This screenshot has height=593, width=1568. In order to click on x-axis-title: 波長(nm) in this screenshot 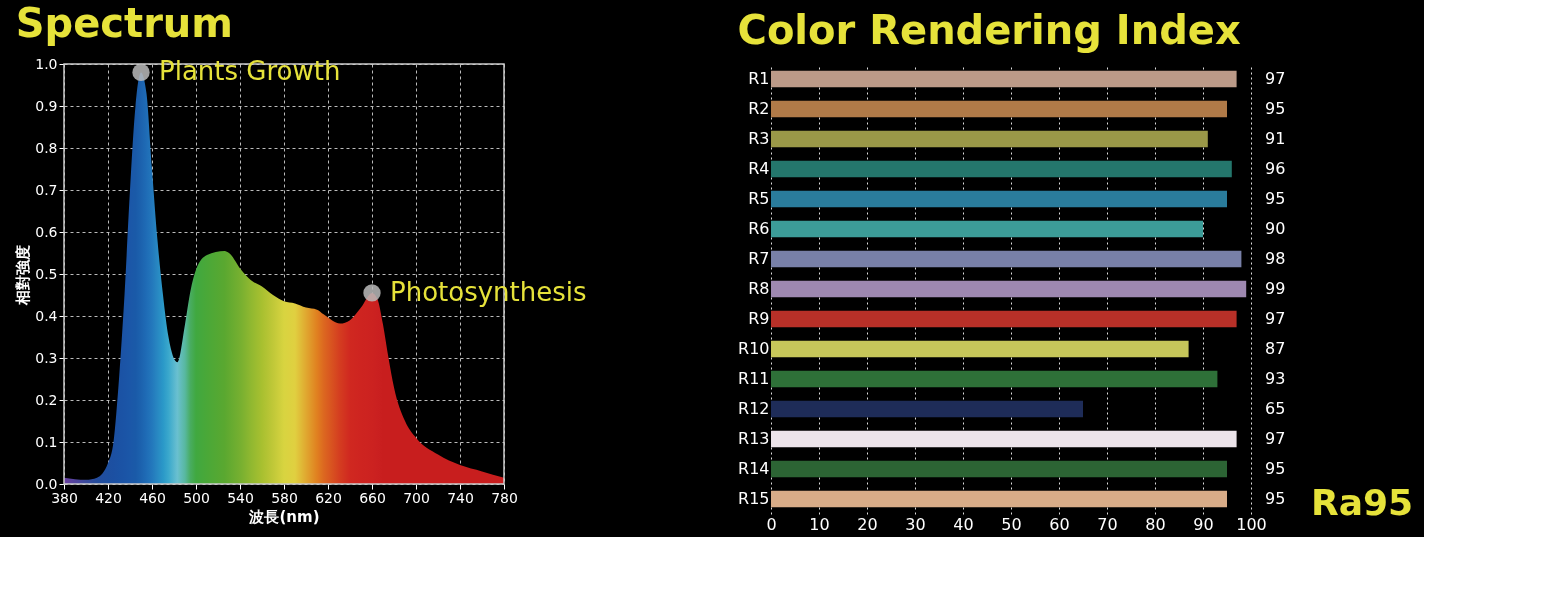, I will do `click(284, 516)`.